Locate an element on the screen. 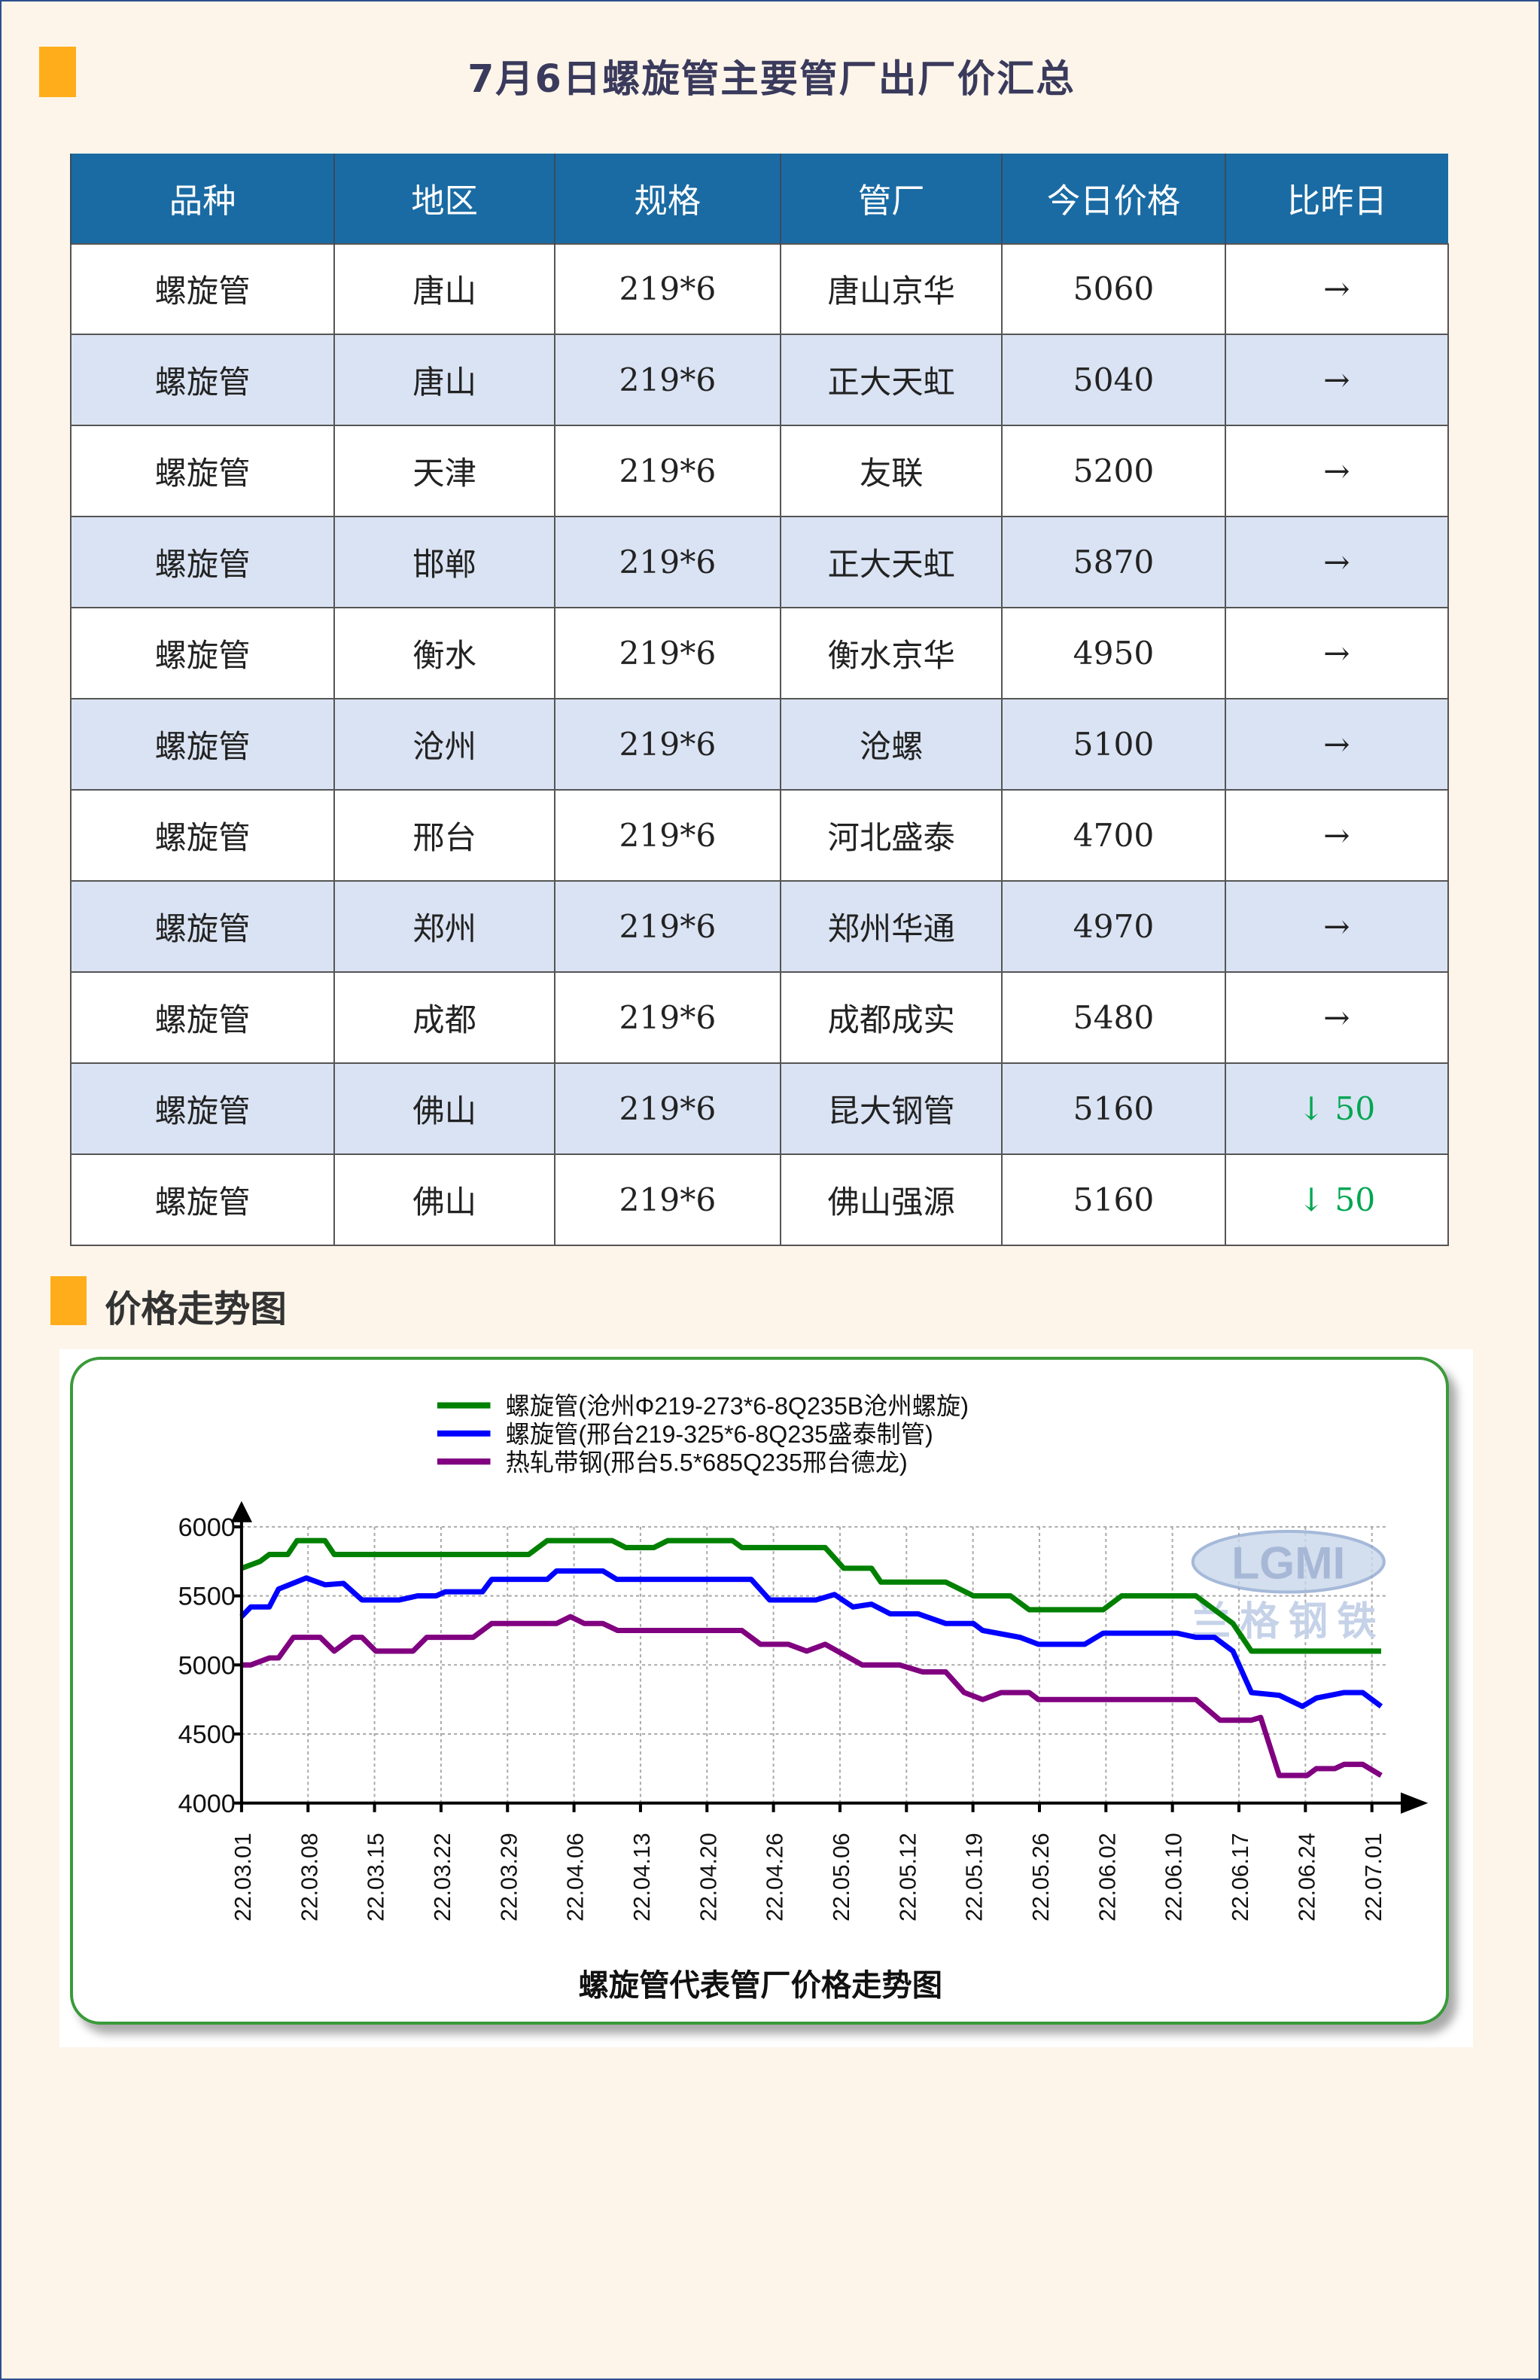 This screenshot has width=1540, height=2380. price-cell: 5100 is located at coordinates (1113, 744).